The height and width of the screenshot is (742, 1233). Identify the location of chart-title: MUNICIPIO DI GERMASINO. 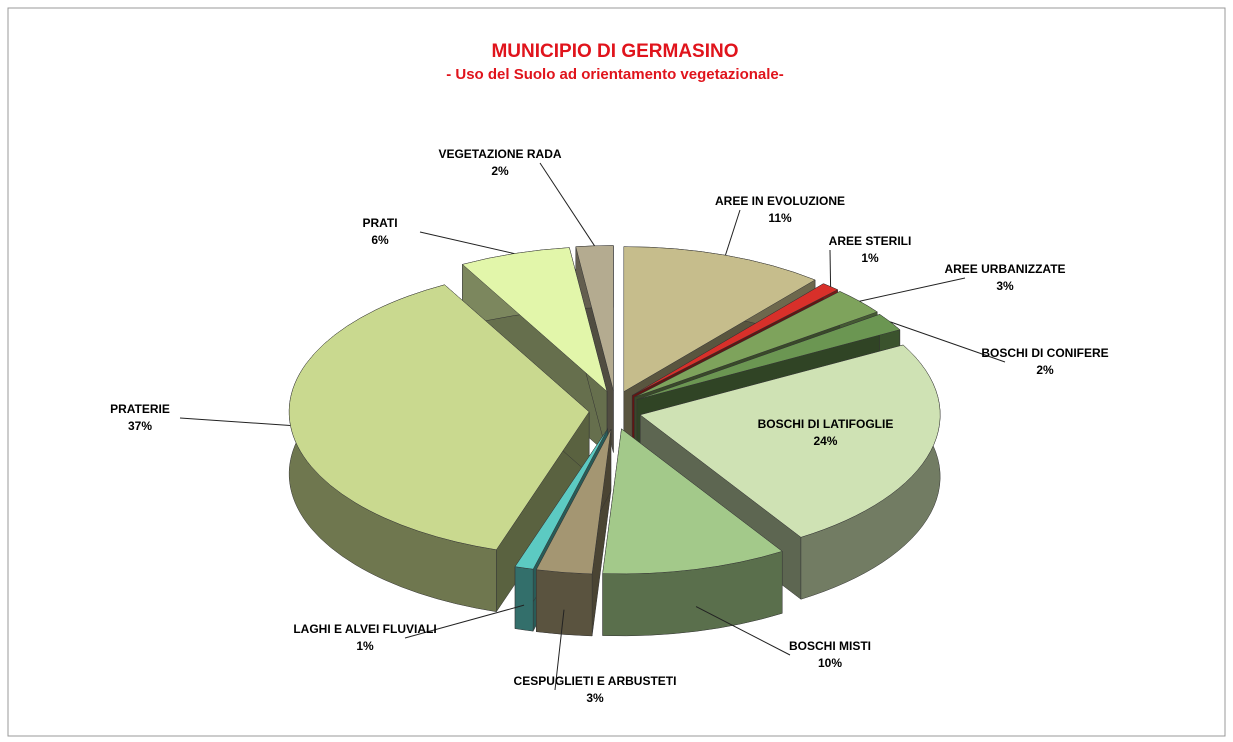
(614, 51).